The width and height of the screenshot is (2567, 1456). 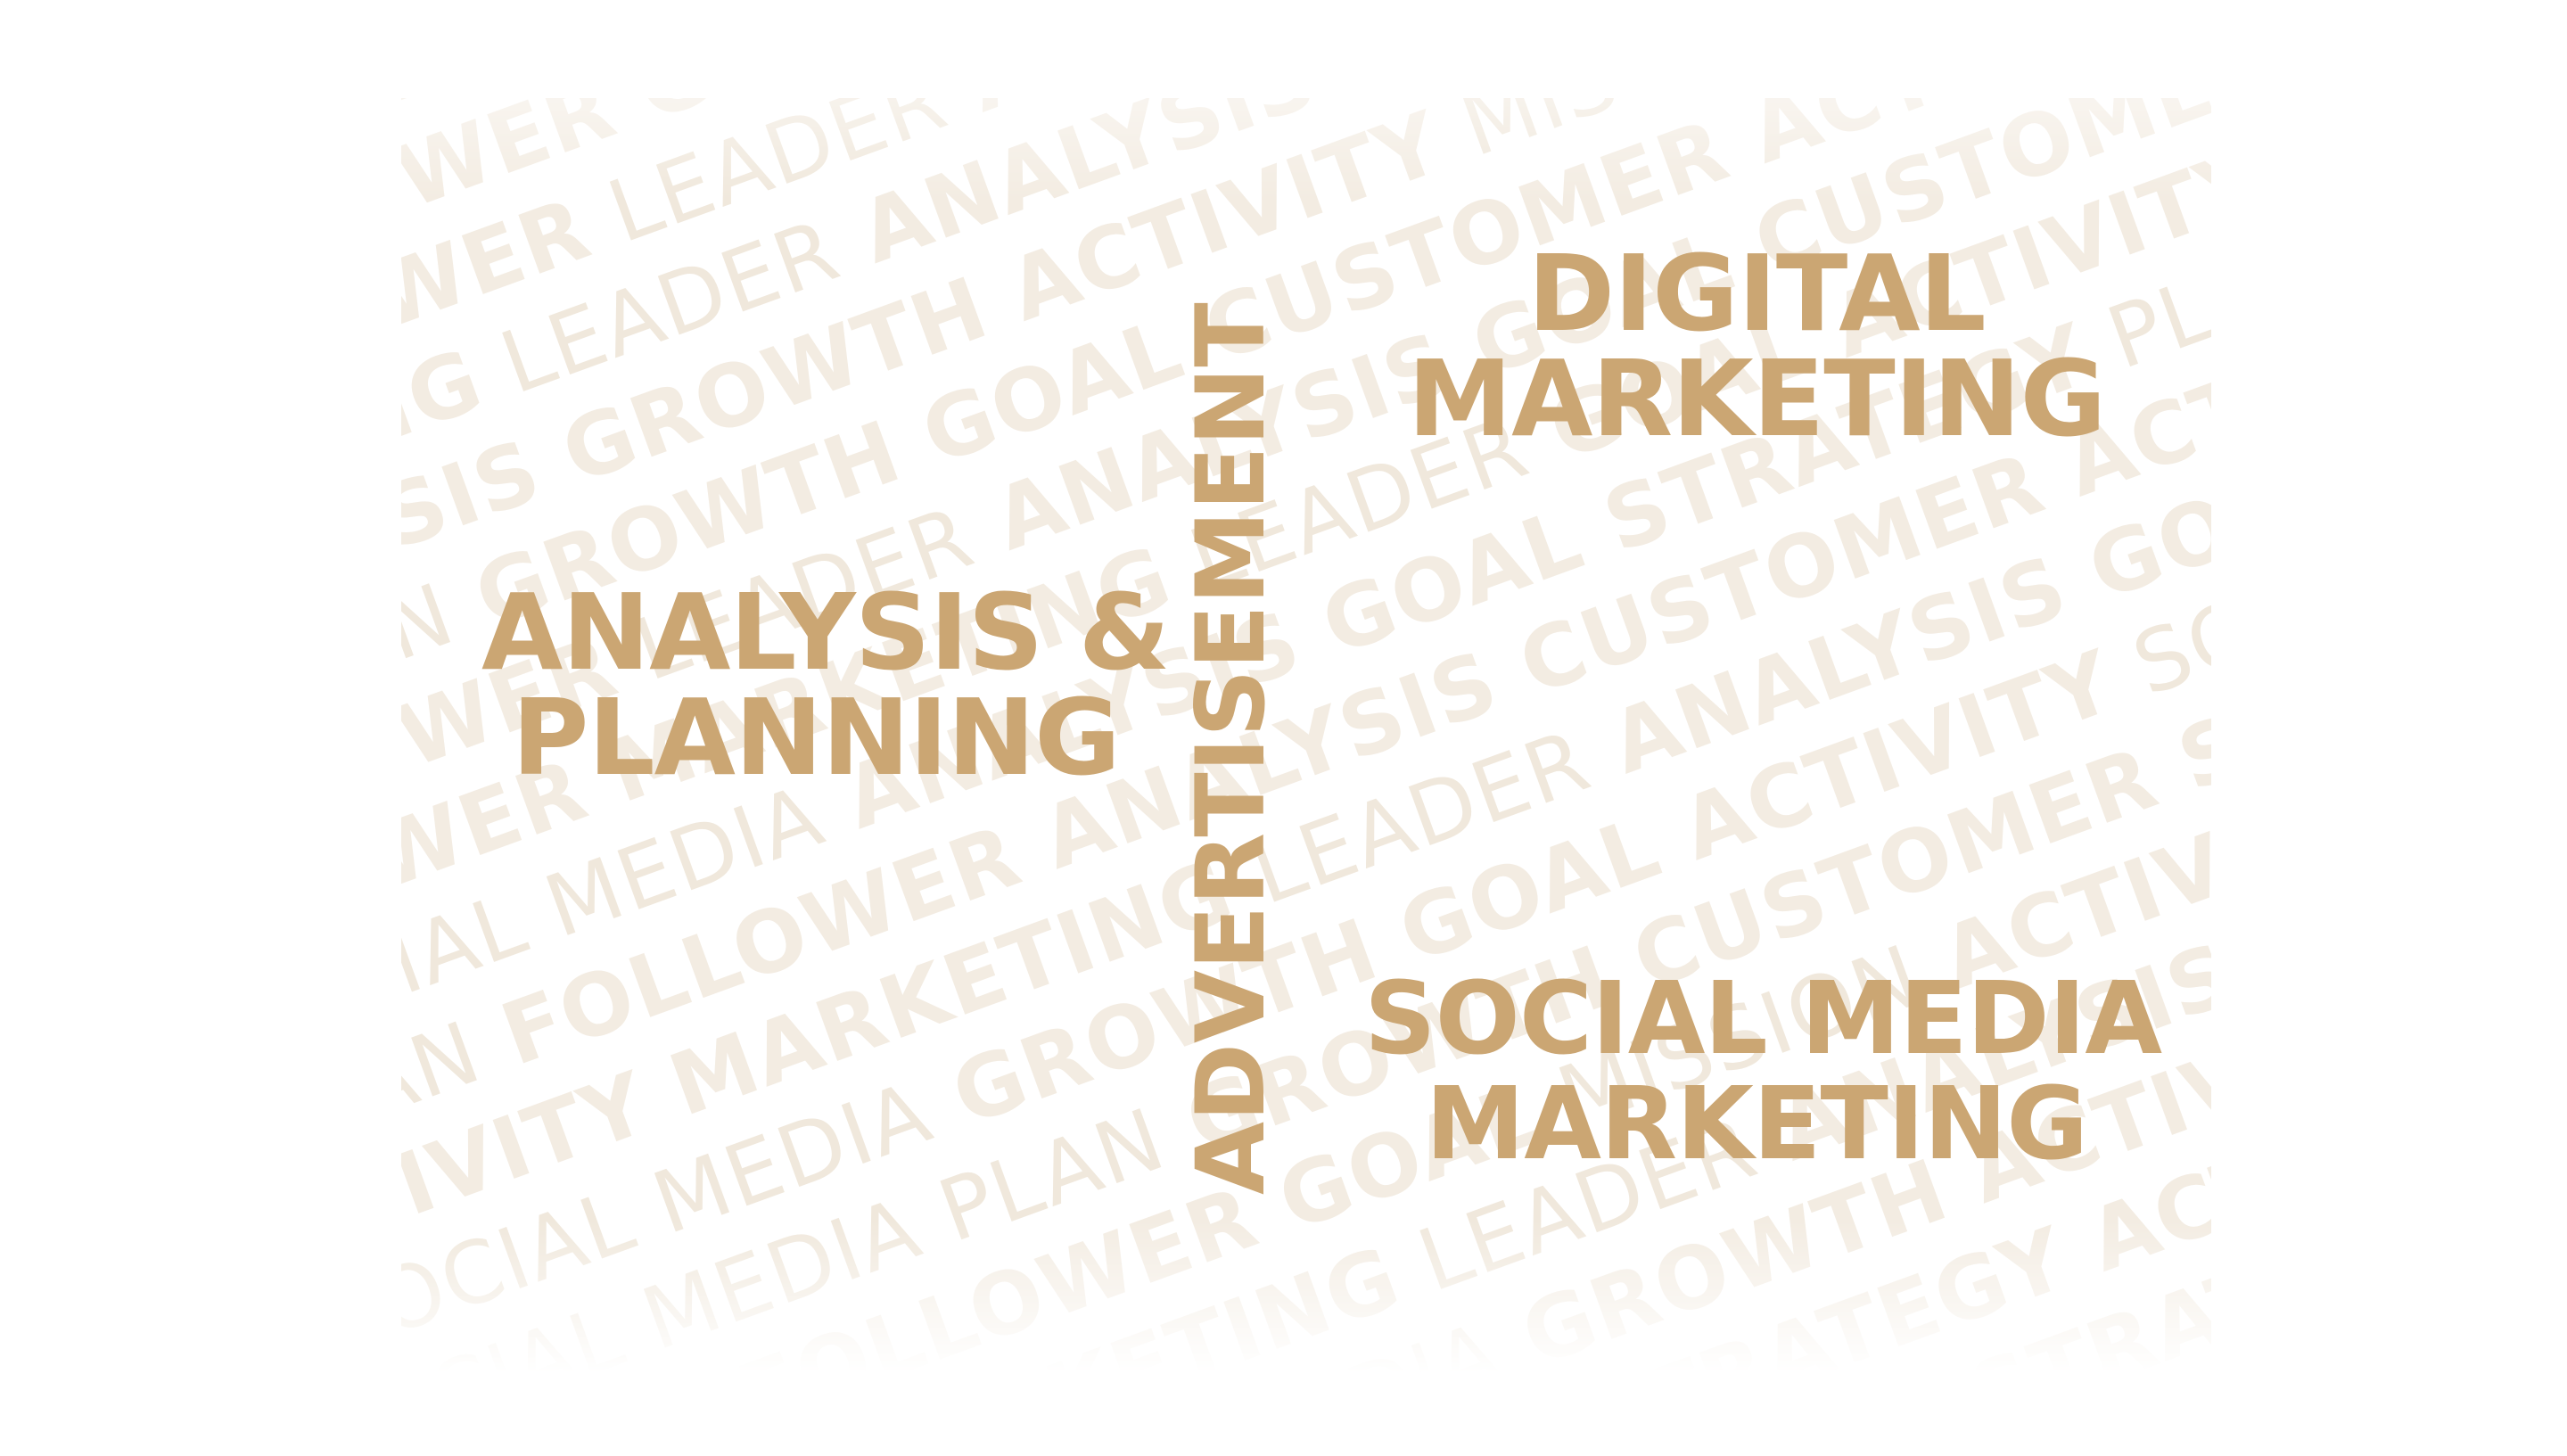 What do you see at coordinates (826, 632) in the screenshot?
I see `heading-analysis-line-1: ANALYSIS &` at bounding box center [826, 632].